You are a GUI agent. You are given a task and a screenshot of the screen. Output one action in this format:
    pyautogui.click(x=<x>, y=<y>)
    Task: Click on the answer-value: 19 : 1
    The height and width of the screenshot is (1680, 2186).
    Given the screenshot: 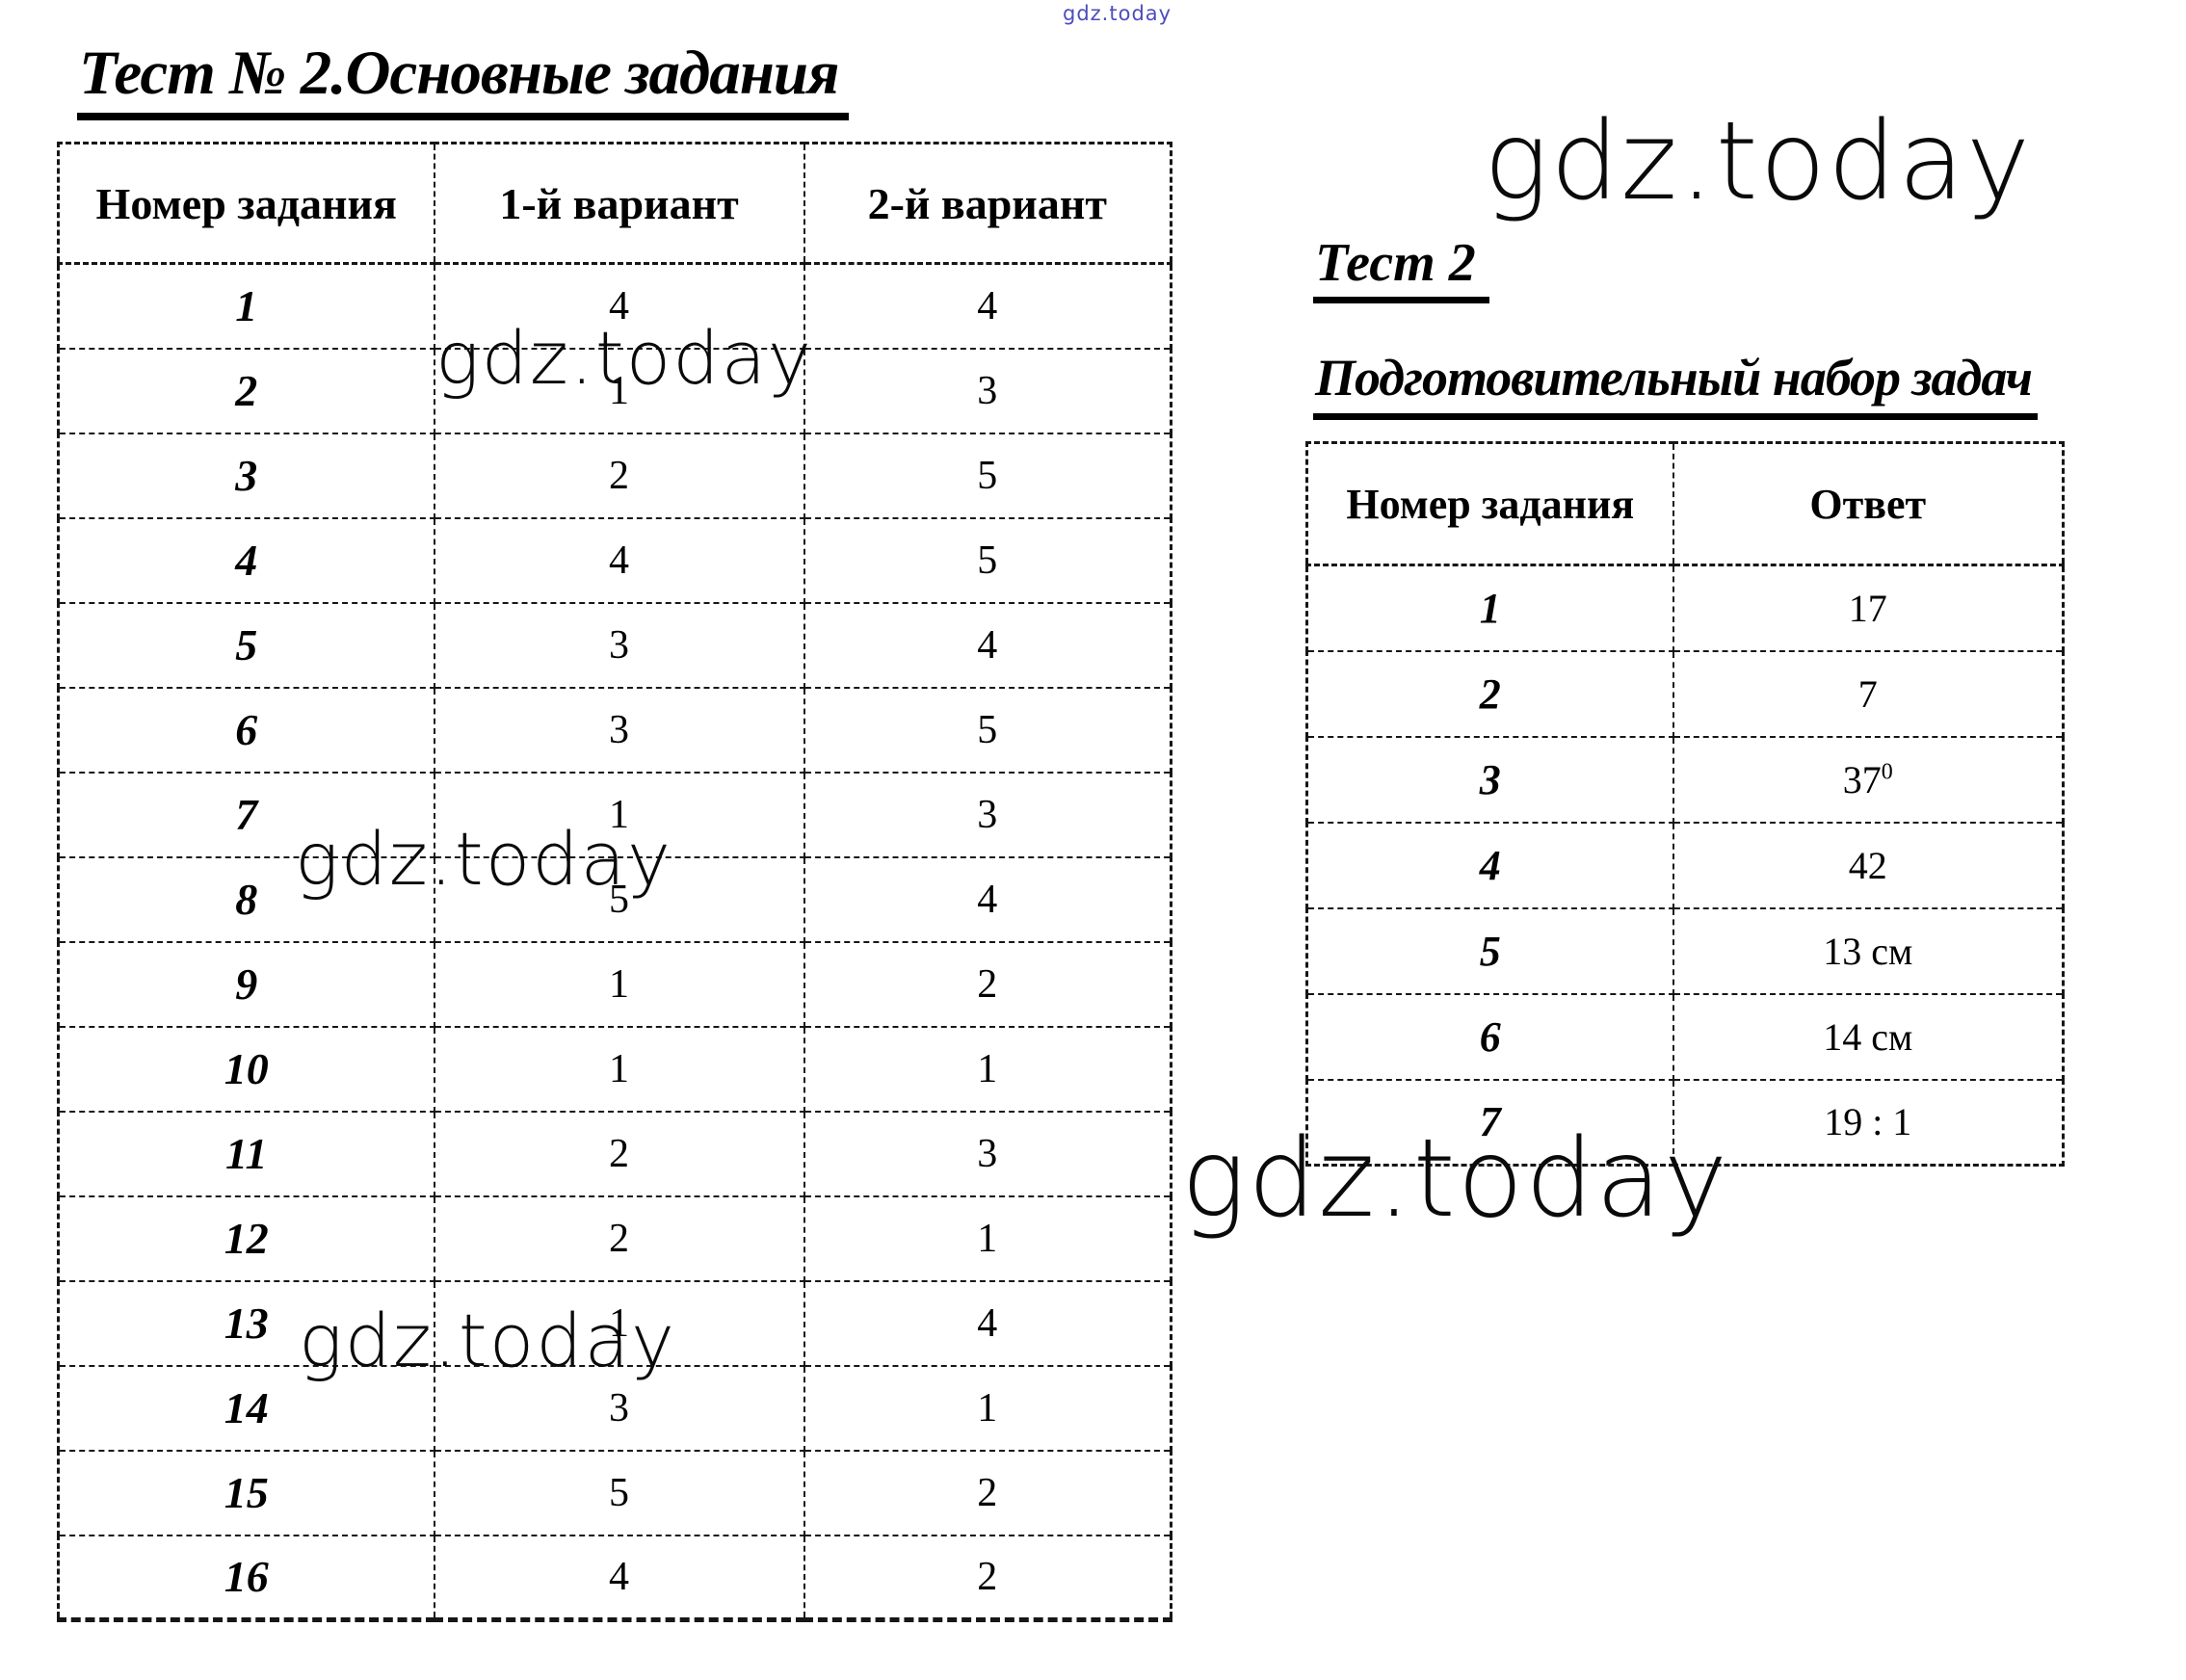 What is the action you would take?
    pyautogui.click(x=1868, y=1122)
    